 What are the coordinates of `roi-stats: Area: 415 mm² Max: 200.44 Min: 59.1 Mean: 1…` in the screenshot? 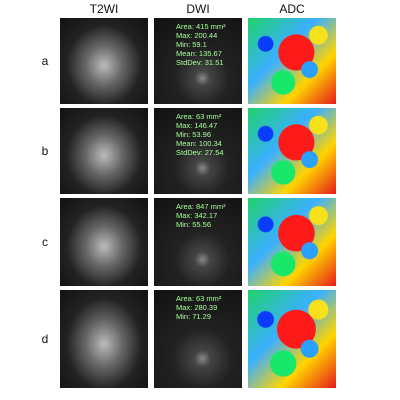 It's located at (201, 44).